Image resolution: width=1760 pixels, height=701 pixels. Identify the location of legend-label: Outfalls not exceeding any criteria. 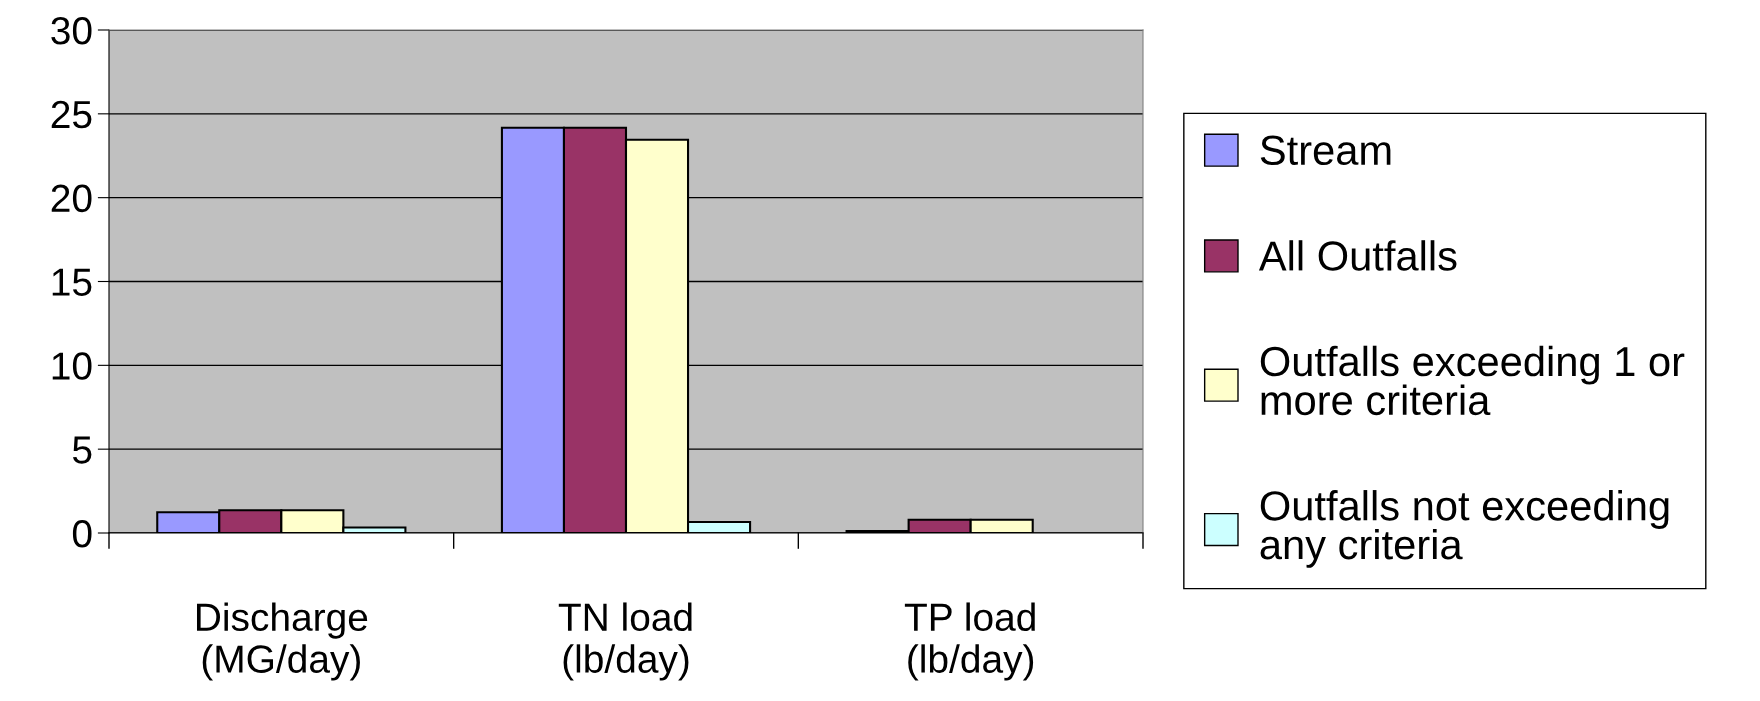
(1464, 529).